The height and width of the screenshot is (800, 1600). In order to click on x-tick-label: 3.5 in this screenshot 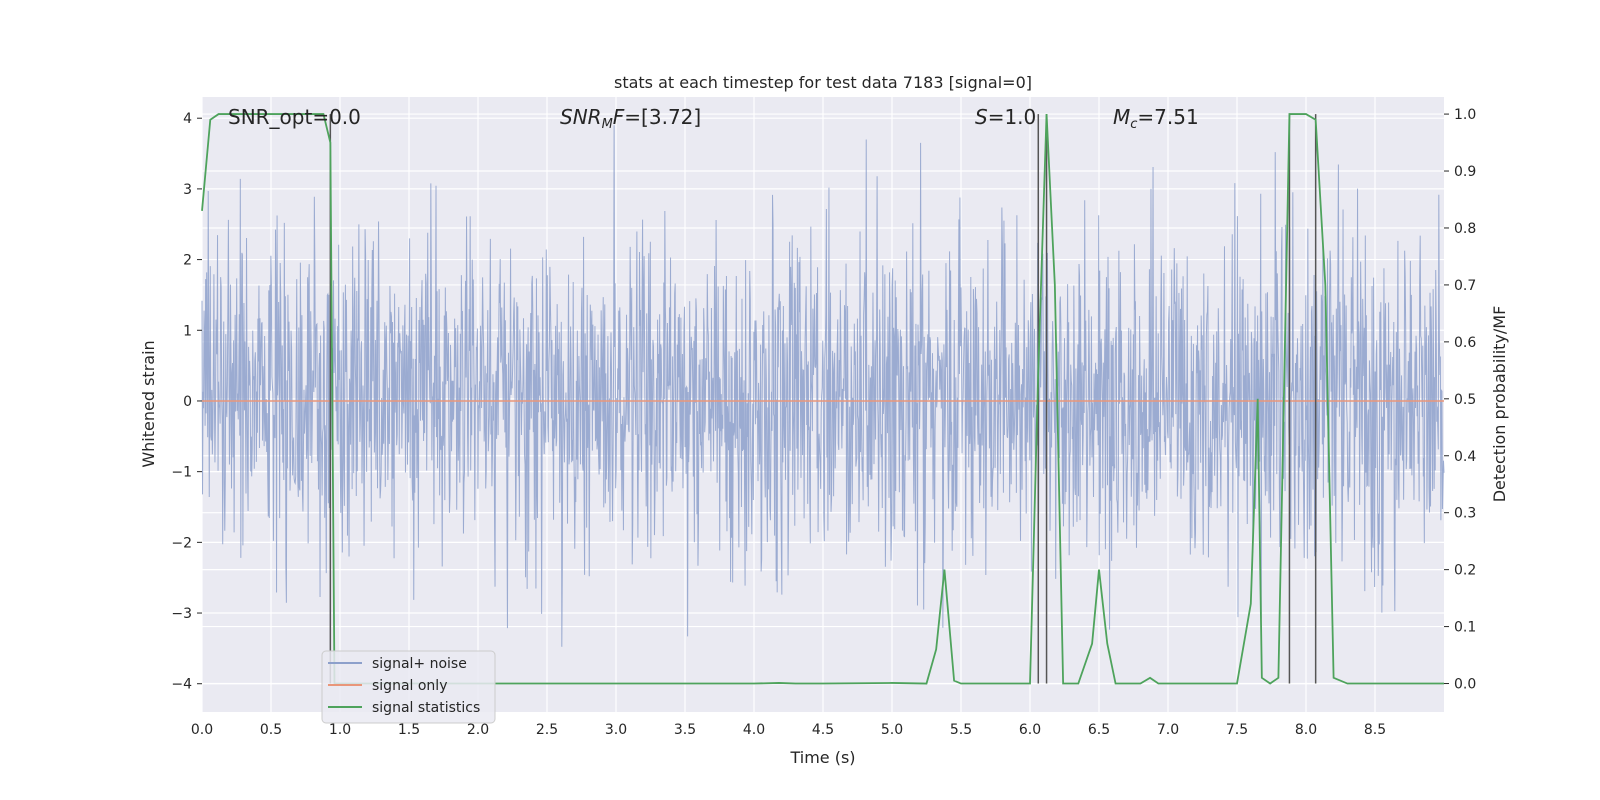, I will do `click(685, 730)`.